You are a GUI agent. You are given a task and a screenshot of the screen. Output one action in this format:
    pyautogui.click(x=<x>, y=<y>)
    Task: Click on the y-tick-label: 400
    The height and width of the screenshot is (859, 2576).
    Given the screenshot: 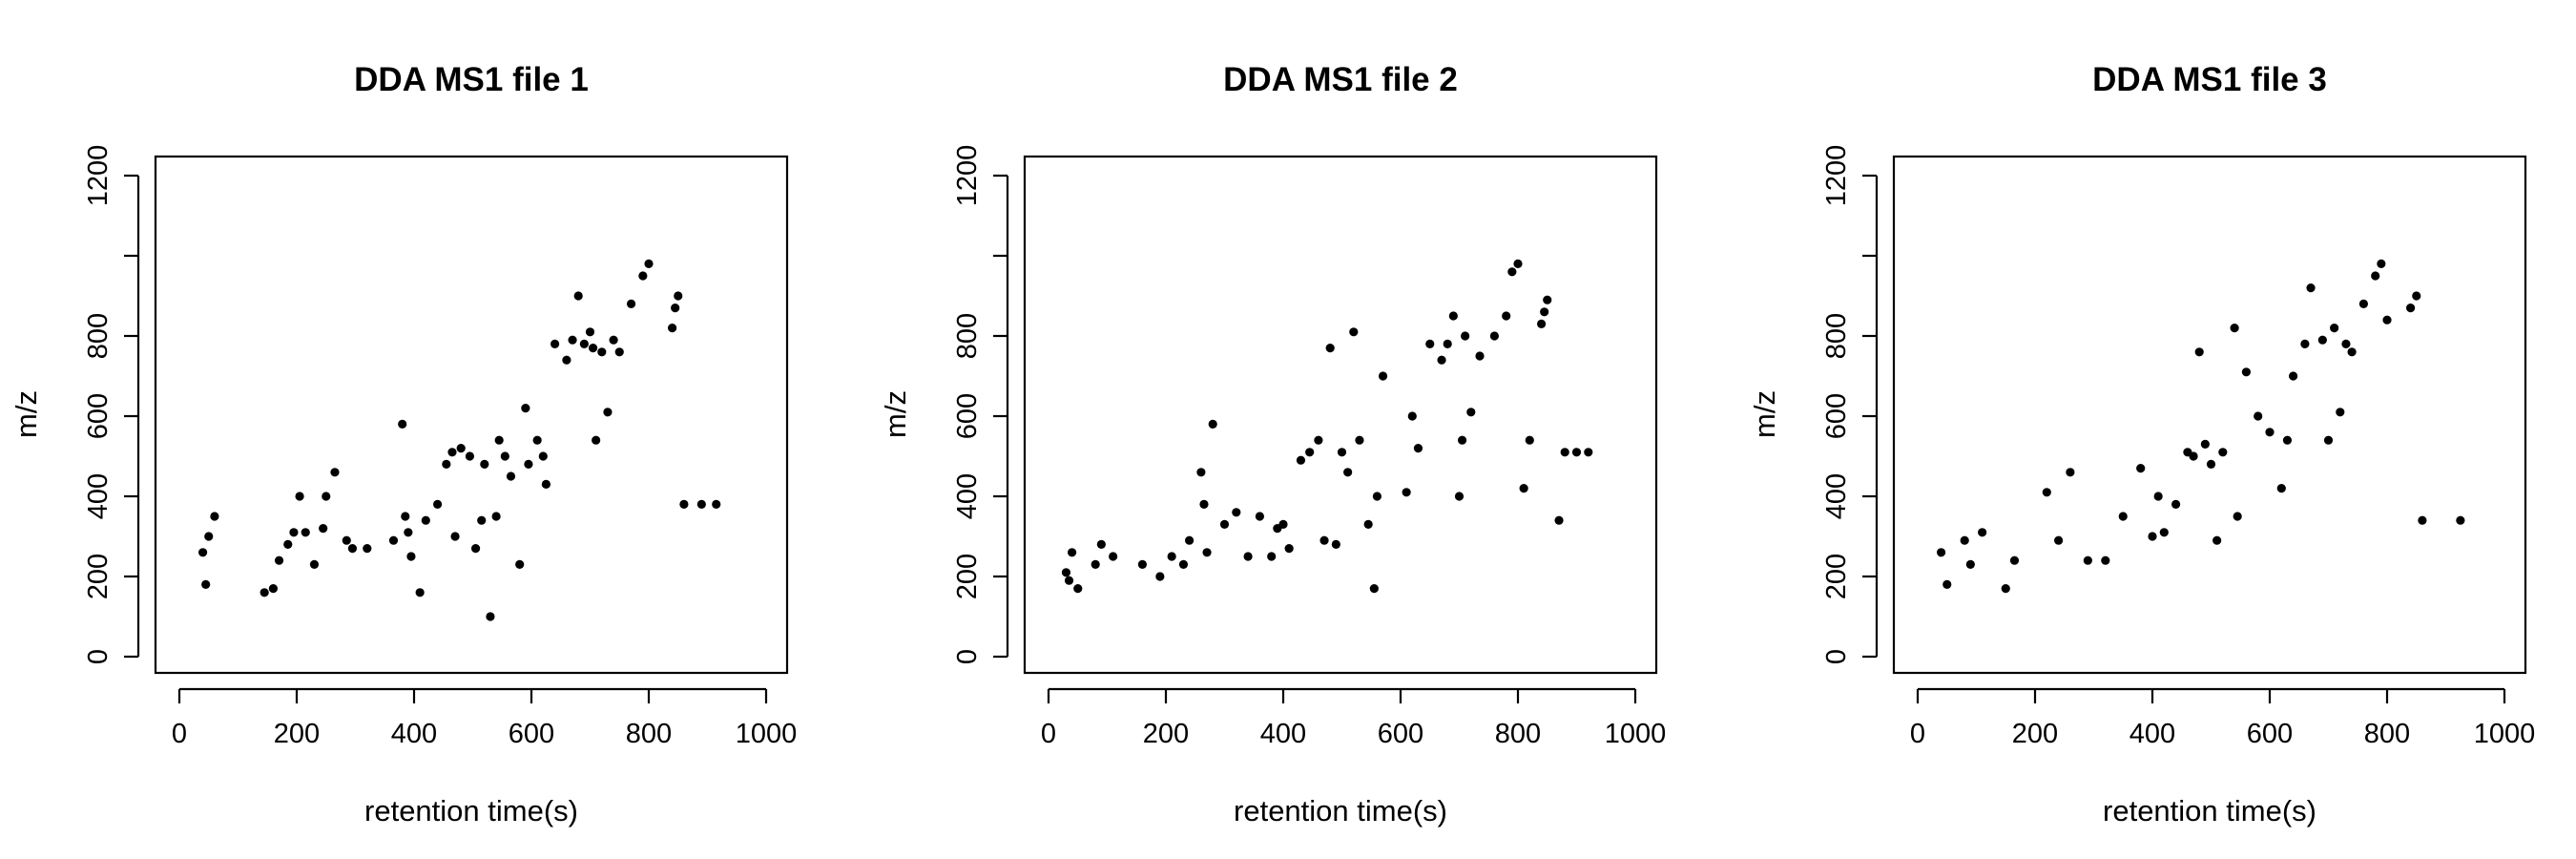 What is the action you would take?
    pyautogui.click(x=98, y=496)
    